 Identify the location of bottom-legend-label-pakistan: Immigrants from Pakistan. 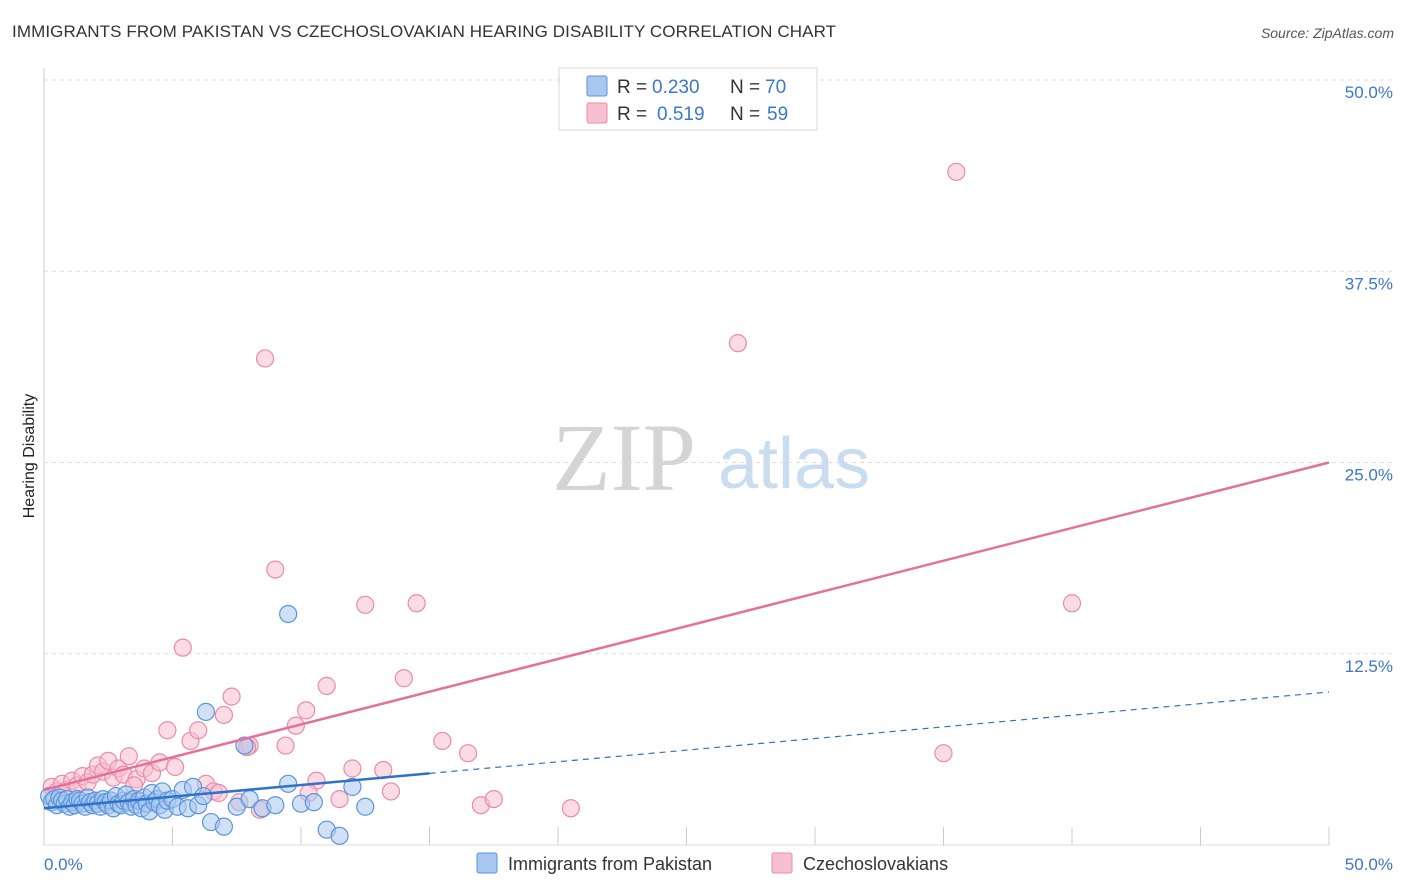
(610, 864).